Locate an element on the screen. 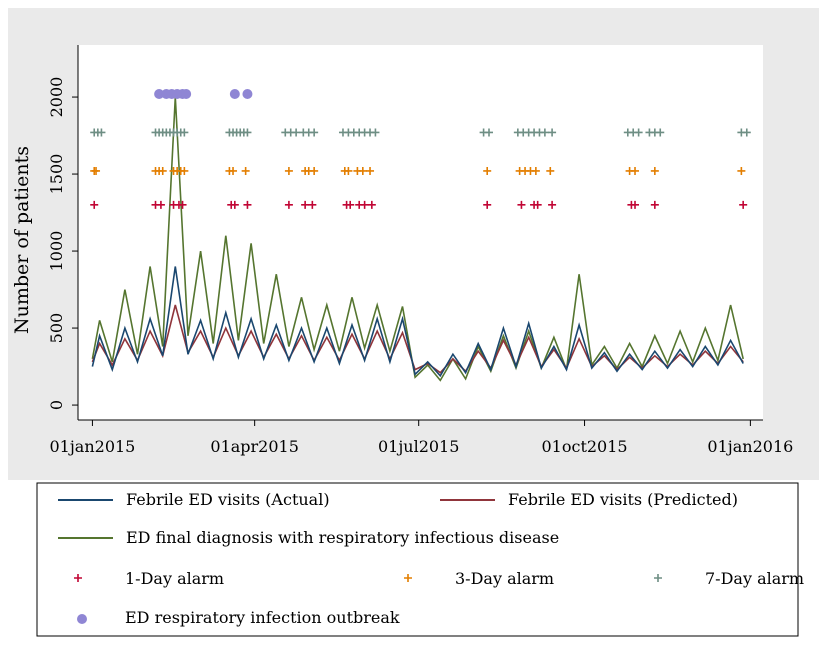 The height and width of the screenshot is (654, 827). x-tick-label: 01jan2016 is located at coordinates (750, 446).